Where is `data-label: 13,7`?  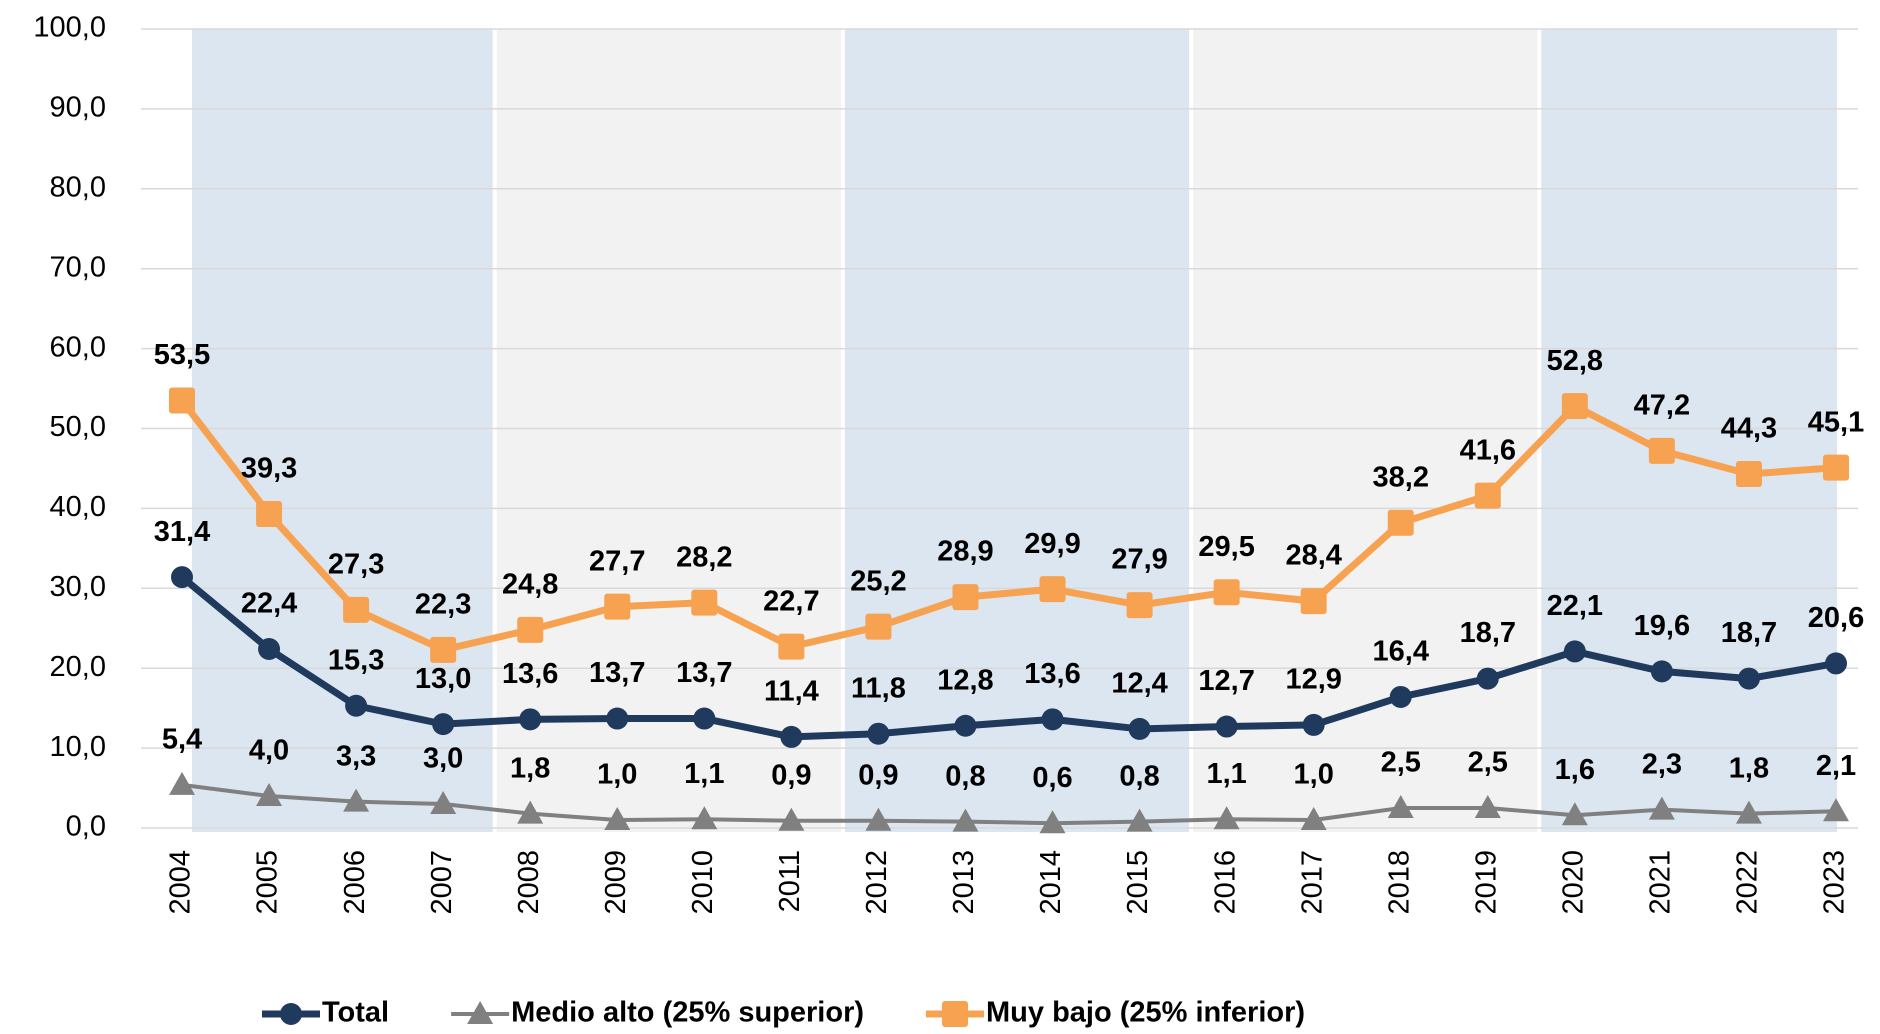
data-label: 13,7 is located at coordinates (704, 673).